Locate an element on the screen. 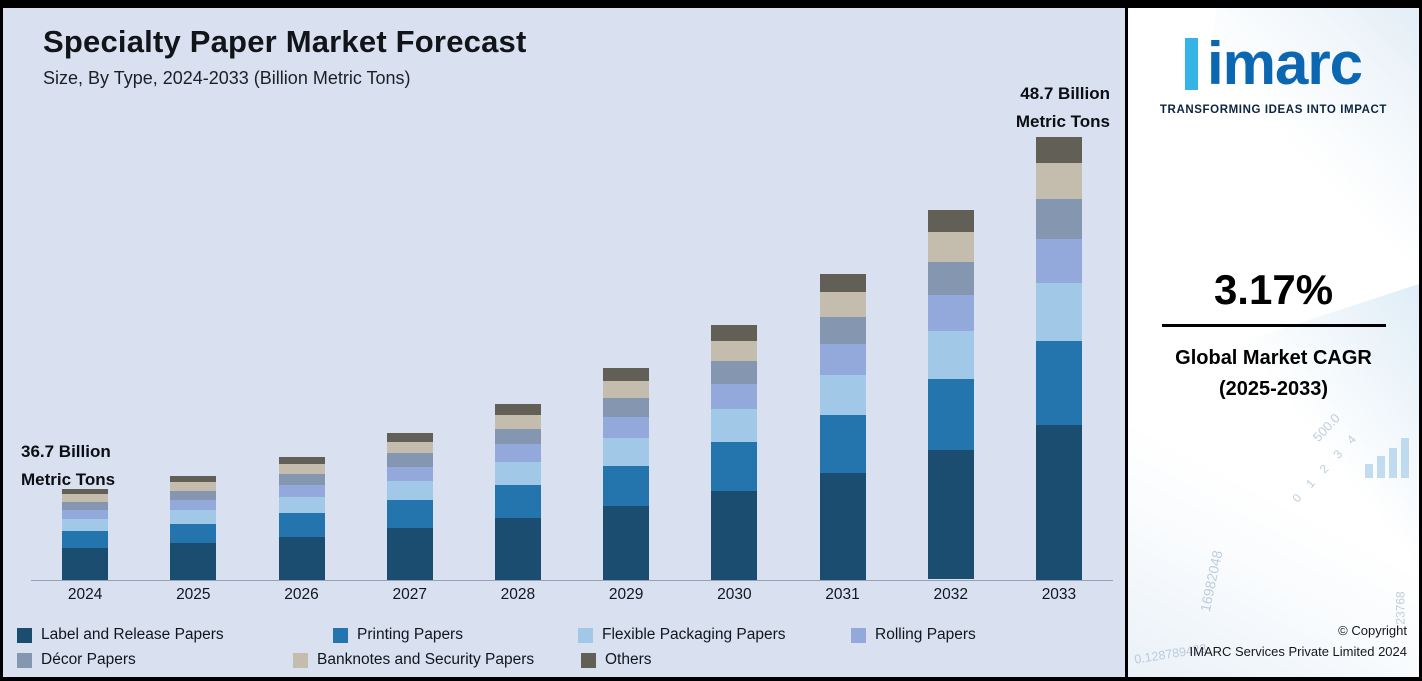 The width and height of the screenshot is (1422, 681). annotation-last-line1: 48.7 Billion is located at coordinates (1065, 93).